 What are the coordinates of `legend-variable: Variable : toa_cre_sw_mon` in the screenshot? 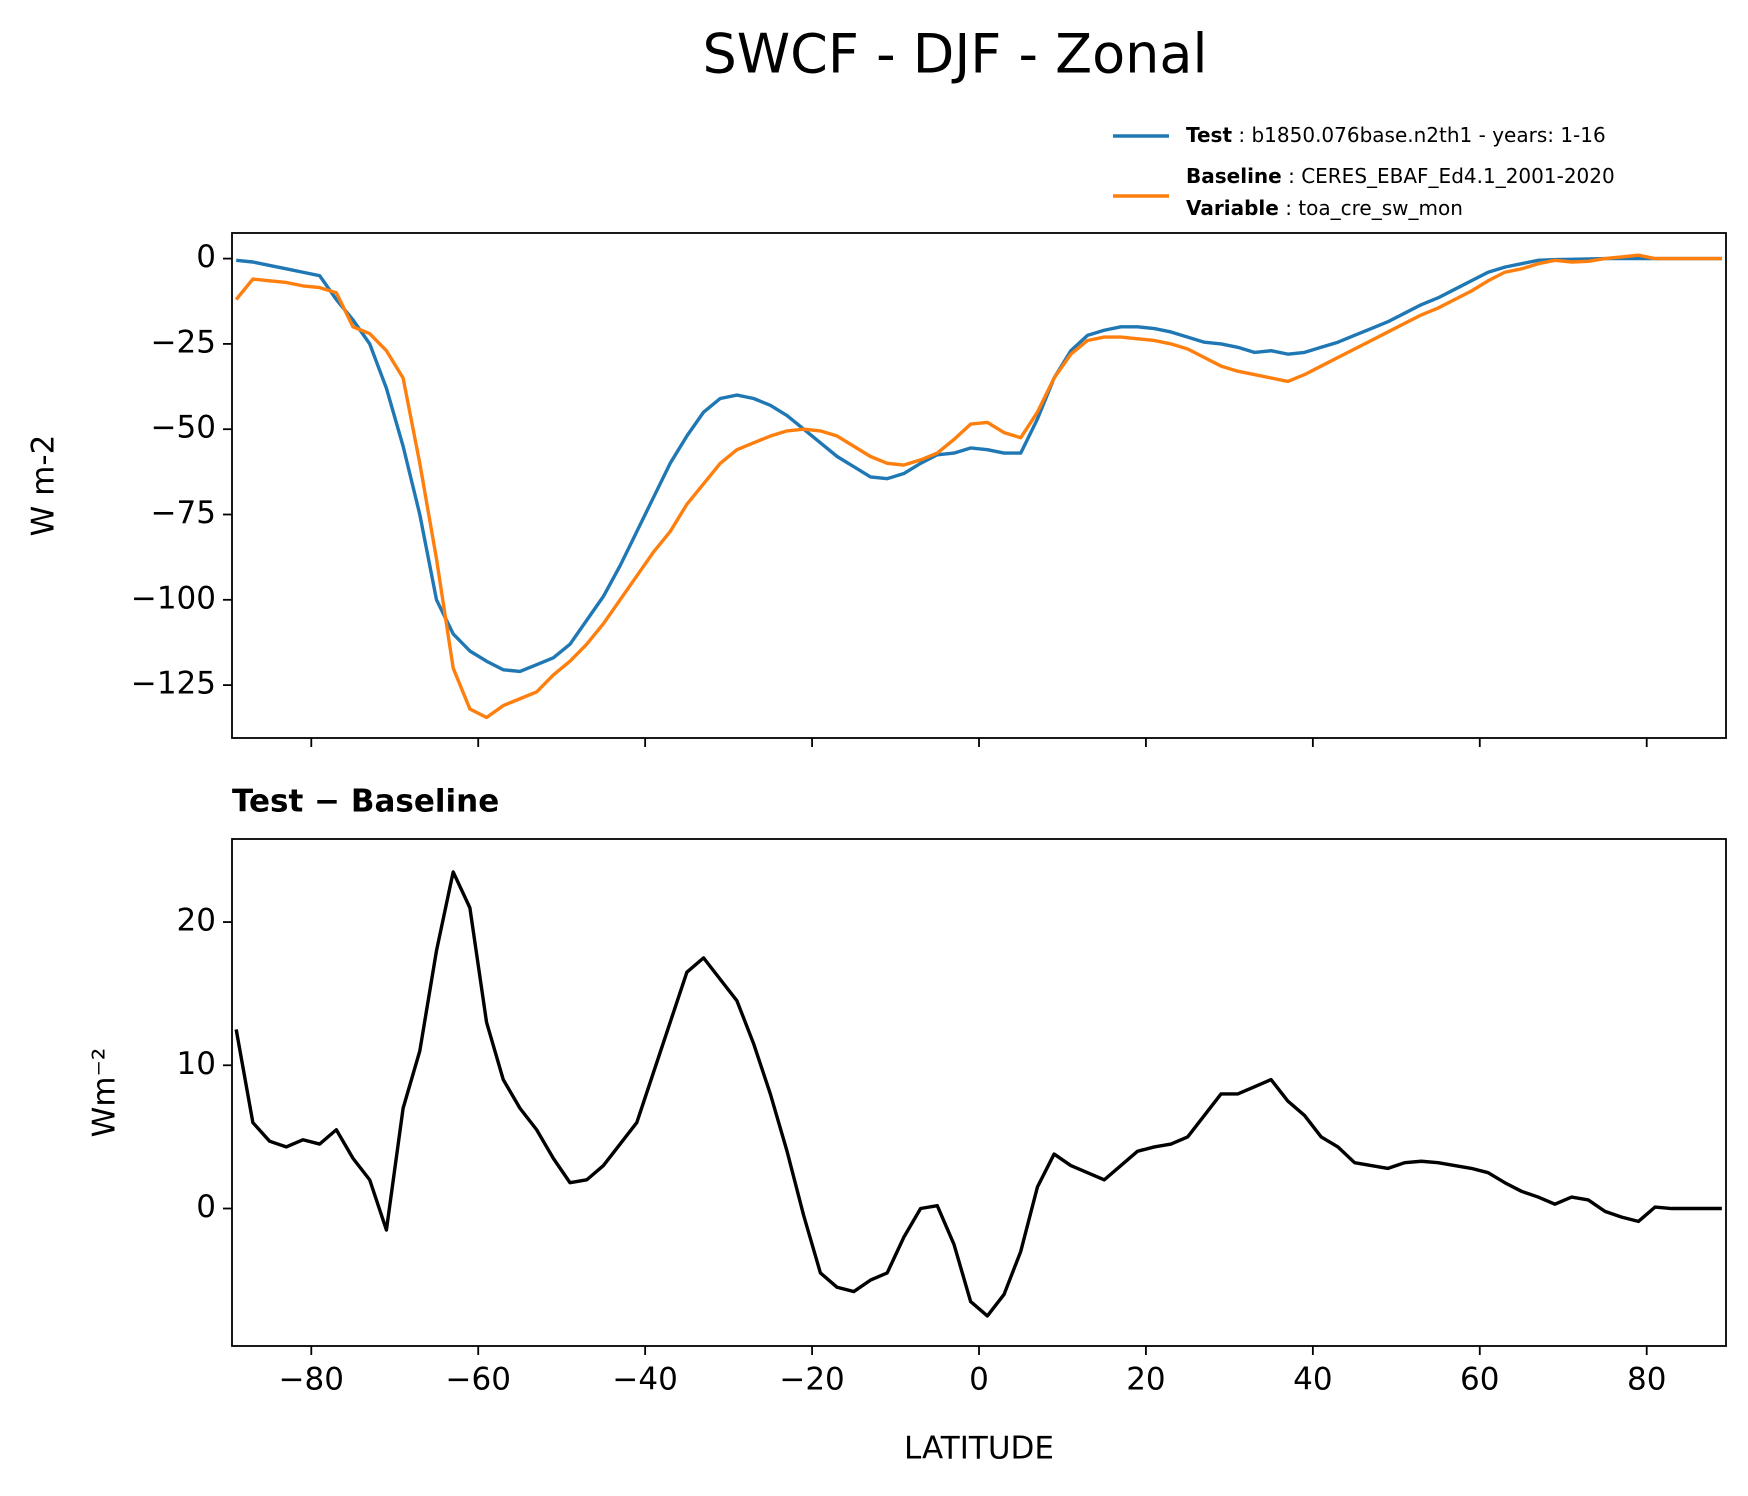 It's located at (1324, 208).